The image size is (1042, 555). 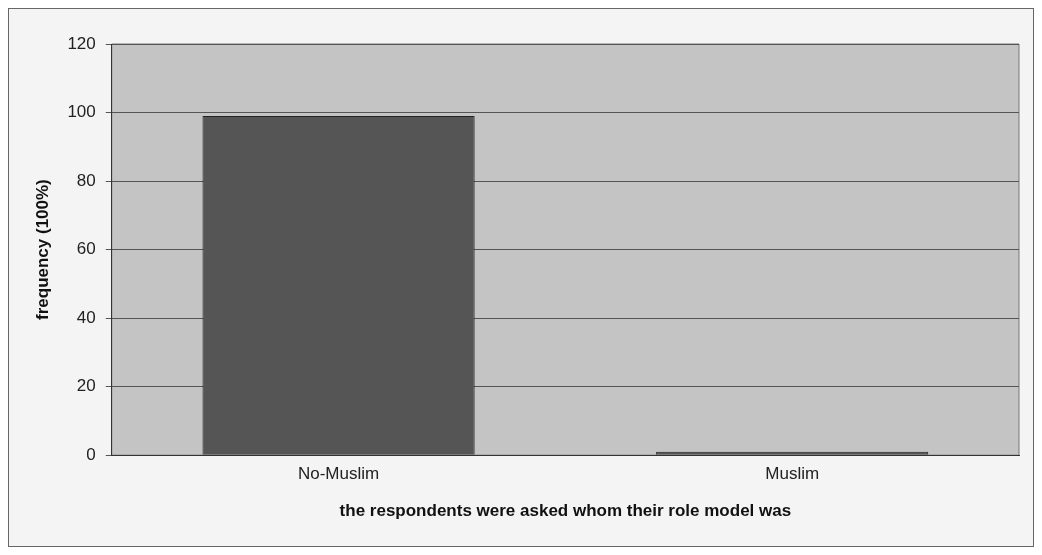 I want to click on y-tick-label: 120, so click(x=81, y=43).